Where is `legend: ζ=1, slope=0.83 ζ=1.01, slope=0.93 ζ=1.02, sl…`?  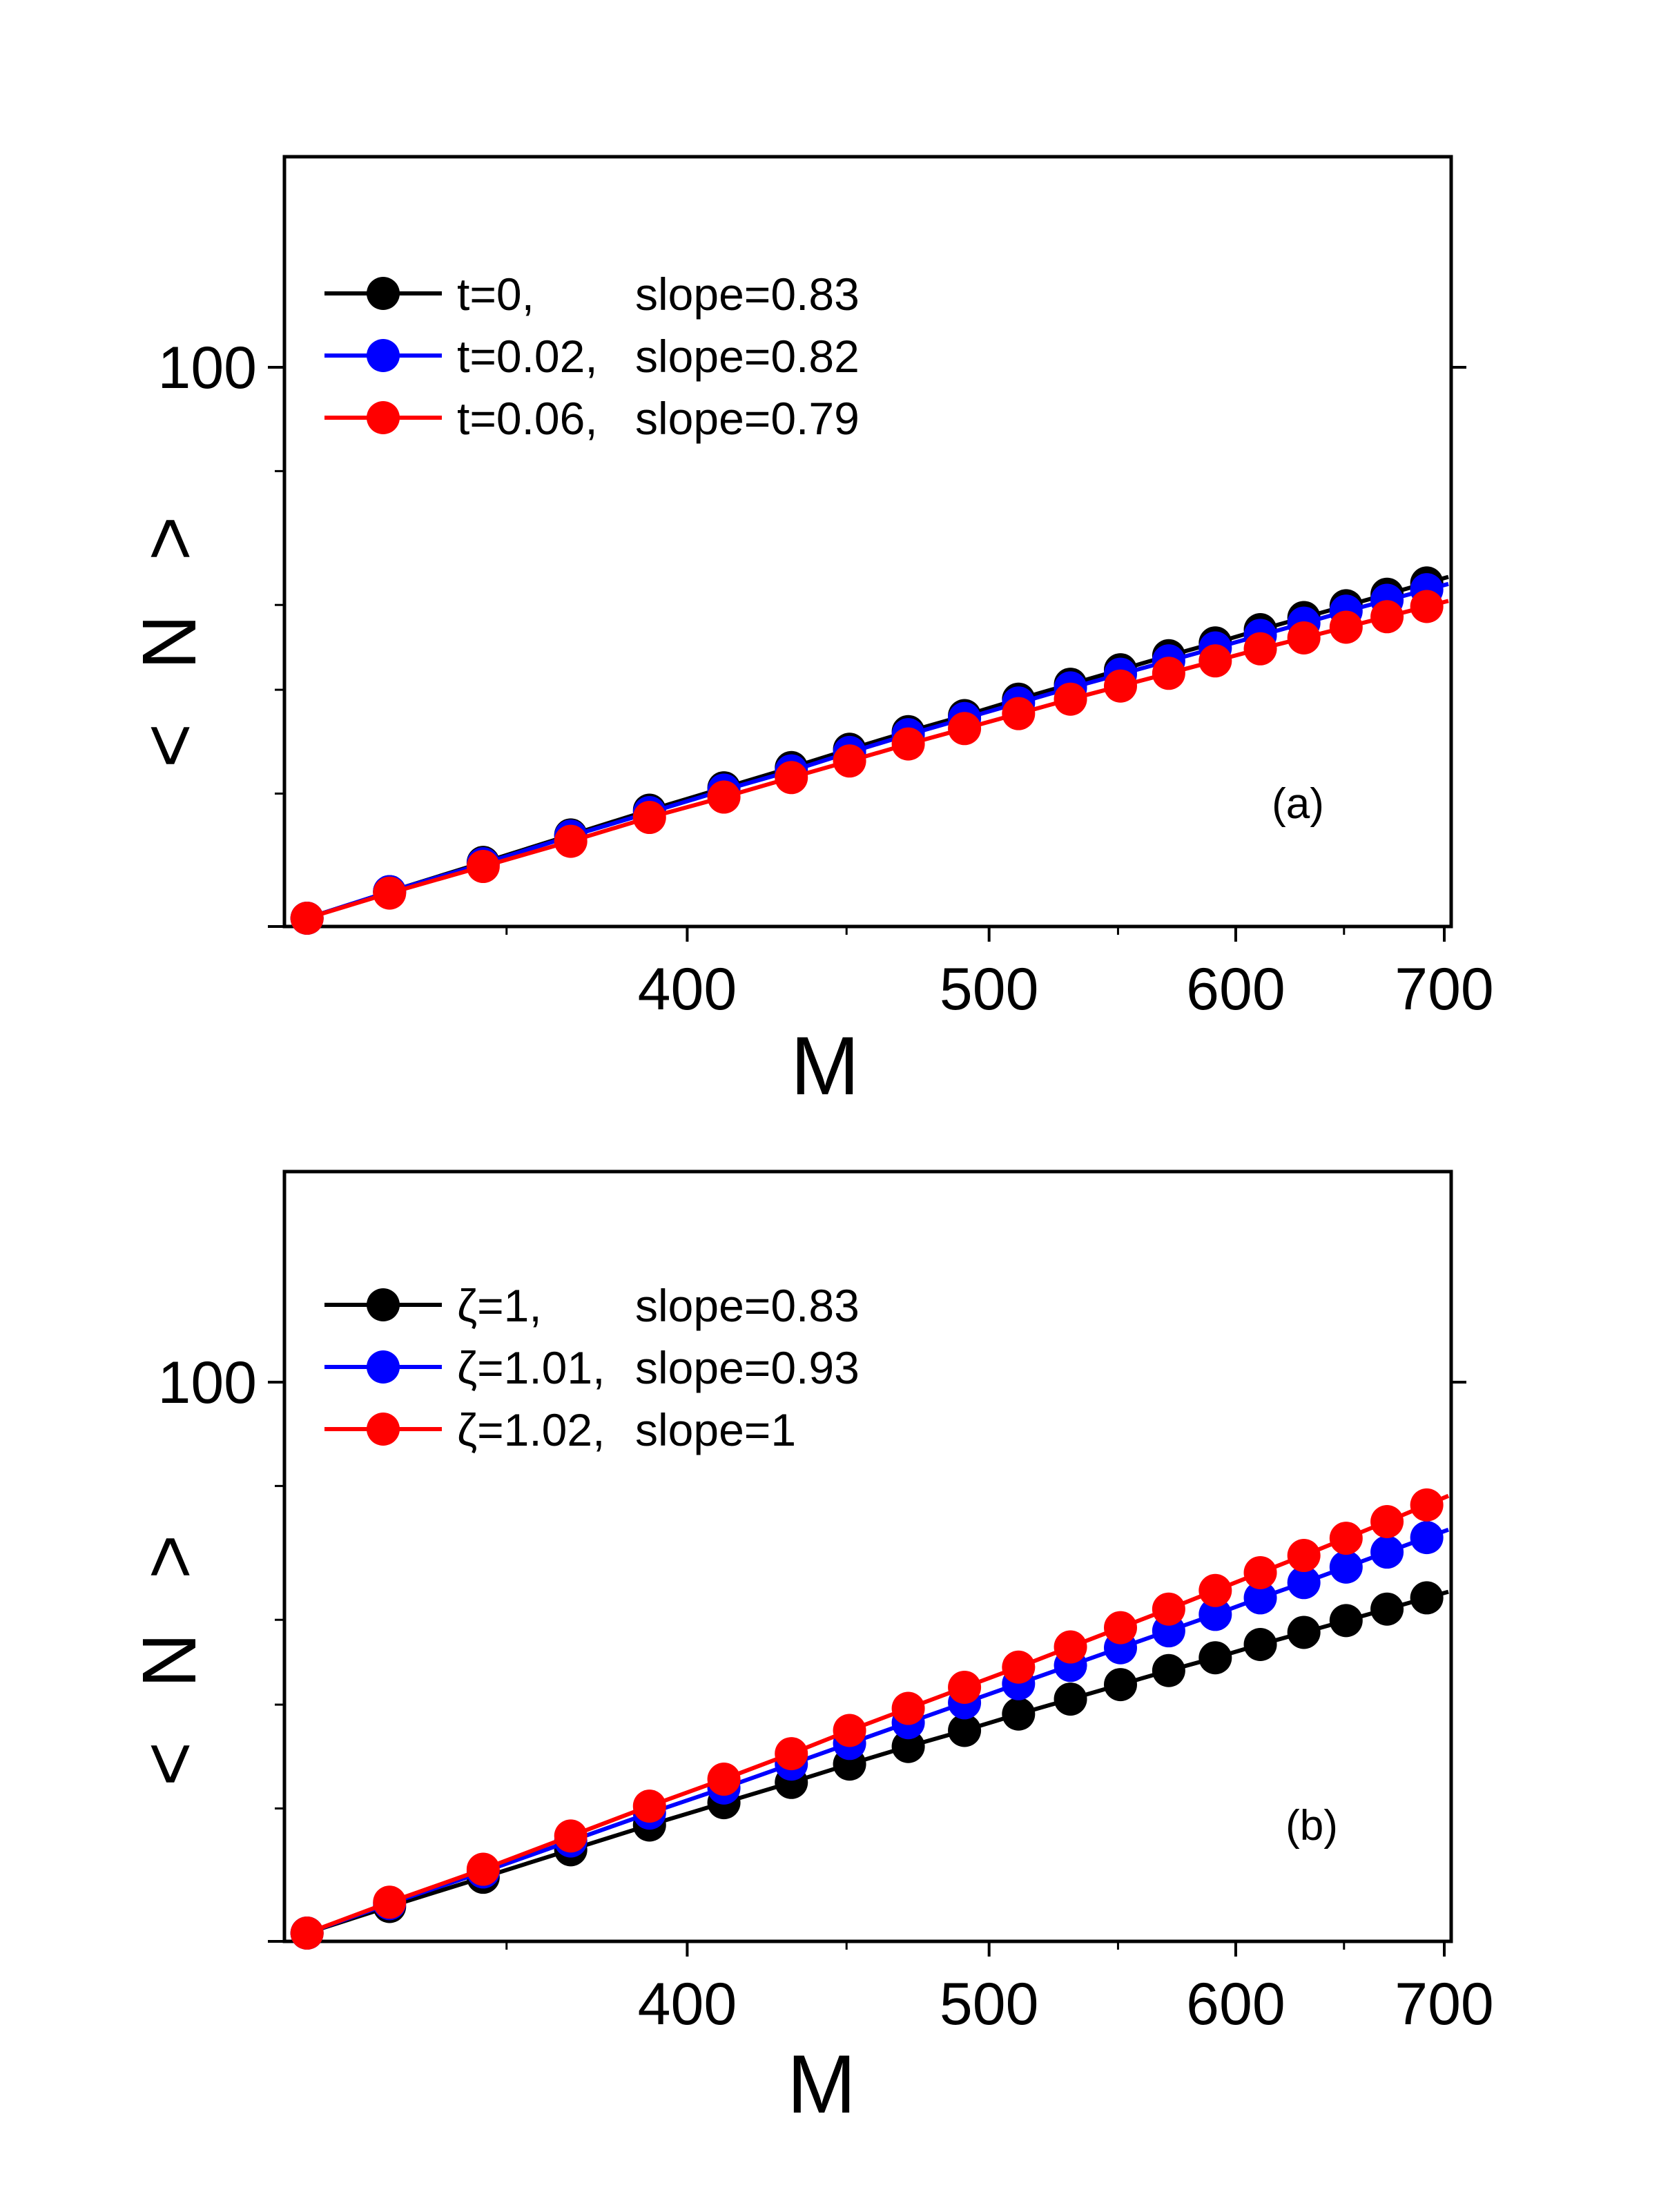
legend: ζ=1, slope=0.83 ζ=1.01, slope=0.93 ζ=1.02, sl… is located at coordinates (592, 1367).